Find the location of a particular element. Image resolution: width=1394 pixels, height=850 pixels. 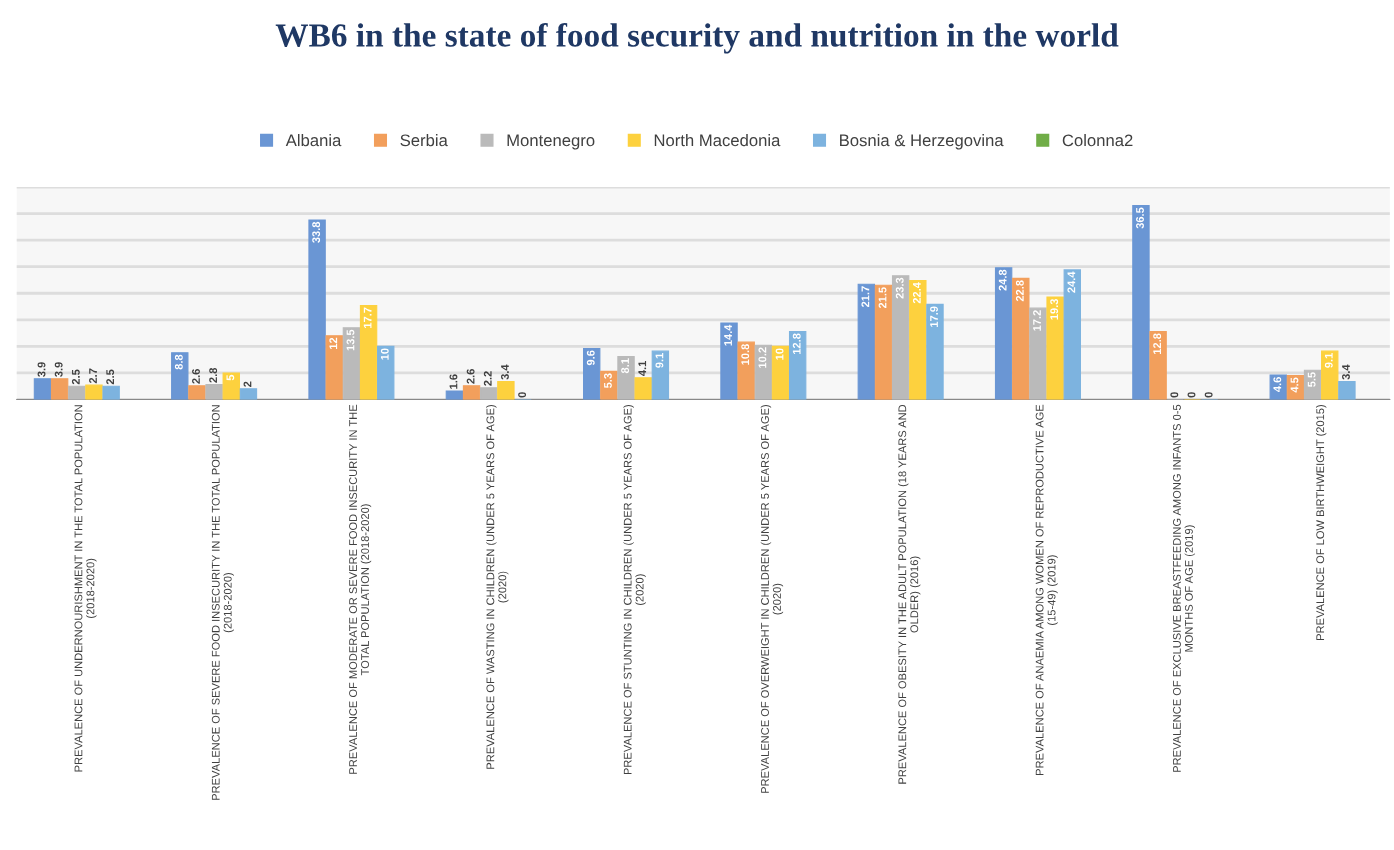

data-label: 17.9 is located at coordinates (934, 316).